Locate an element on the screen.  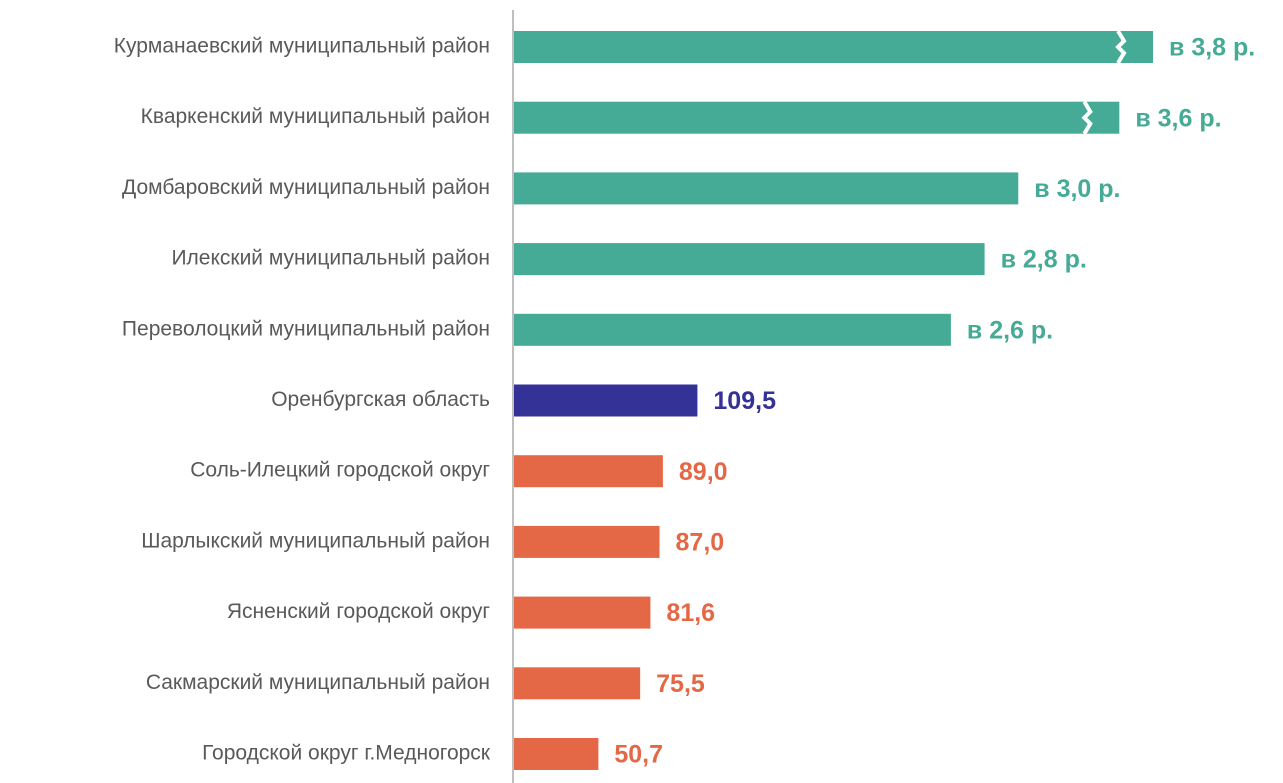
category-label: Оренбургская область is located at coordinates (380, 399).